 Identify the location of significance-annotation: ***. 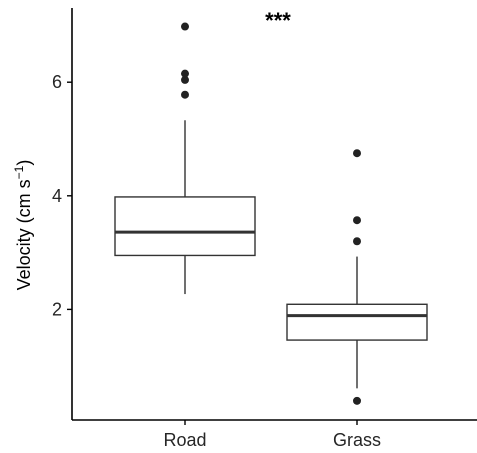
(278, 20).